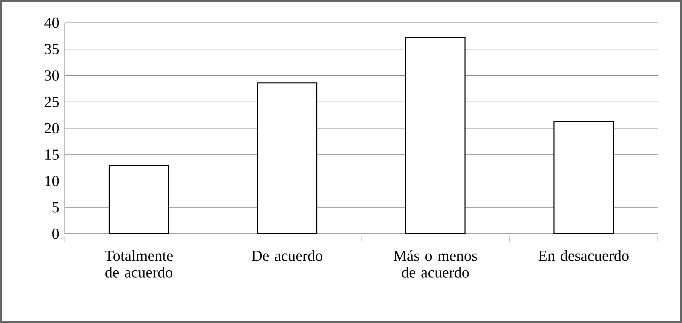  What do you see at coordinates (287, 256) in the screenshot?
I see `x-tick-label: De acuerdo` at bounding box center [287, 256].